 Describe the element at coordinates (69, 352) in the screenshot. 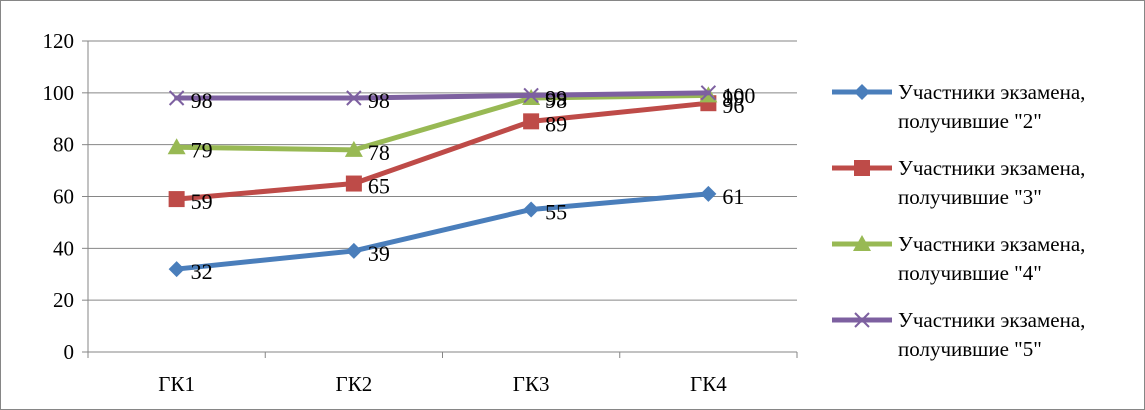

I see `y-tick-label: 0` at that location.